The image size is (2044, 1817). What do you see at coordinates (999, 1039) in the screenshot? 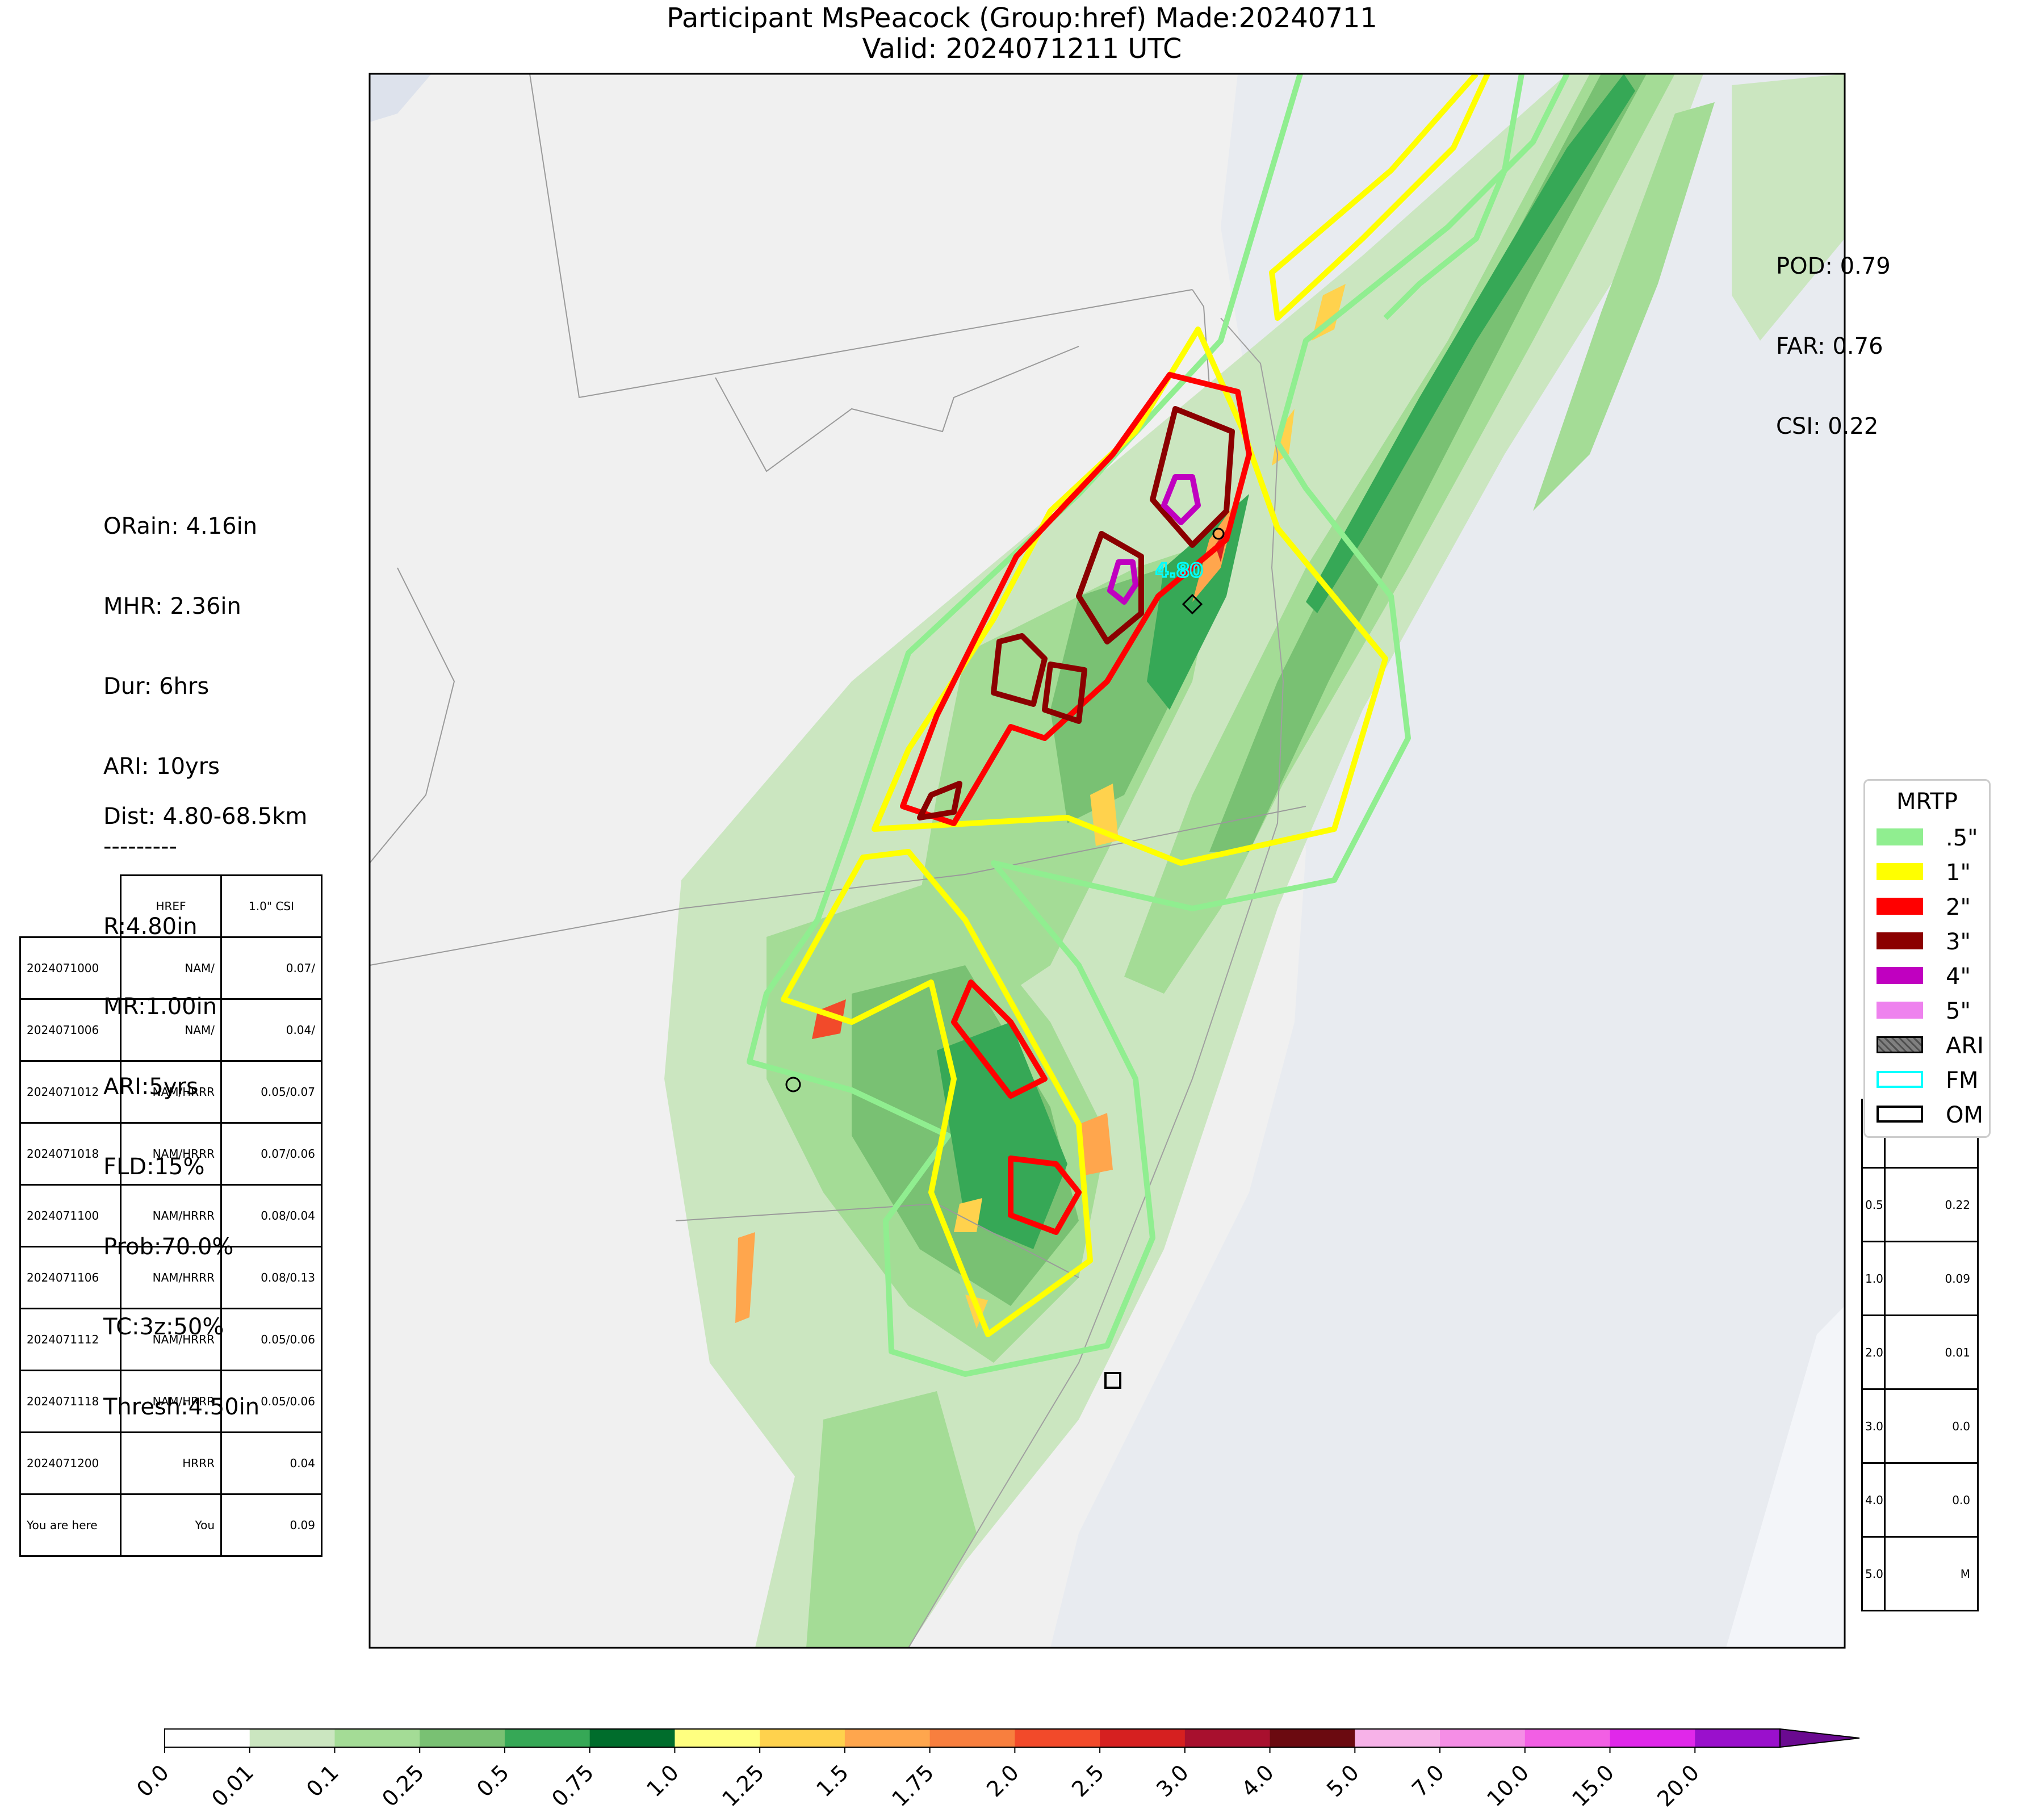
I see `contour-2in-south-a` at bounding box center [999, 1039].